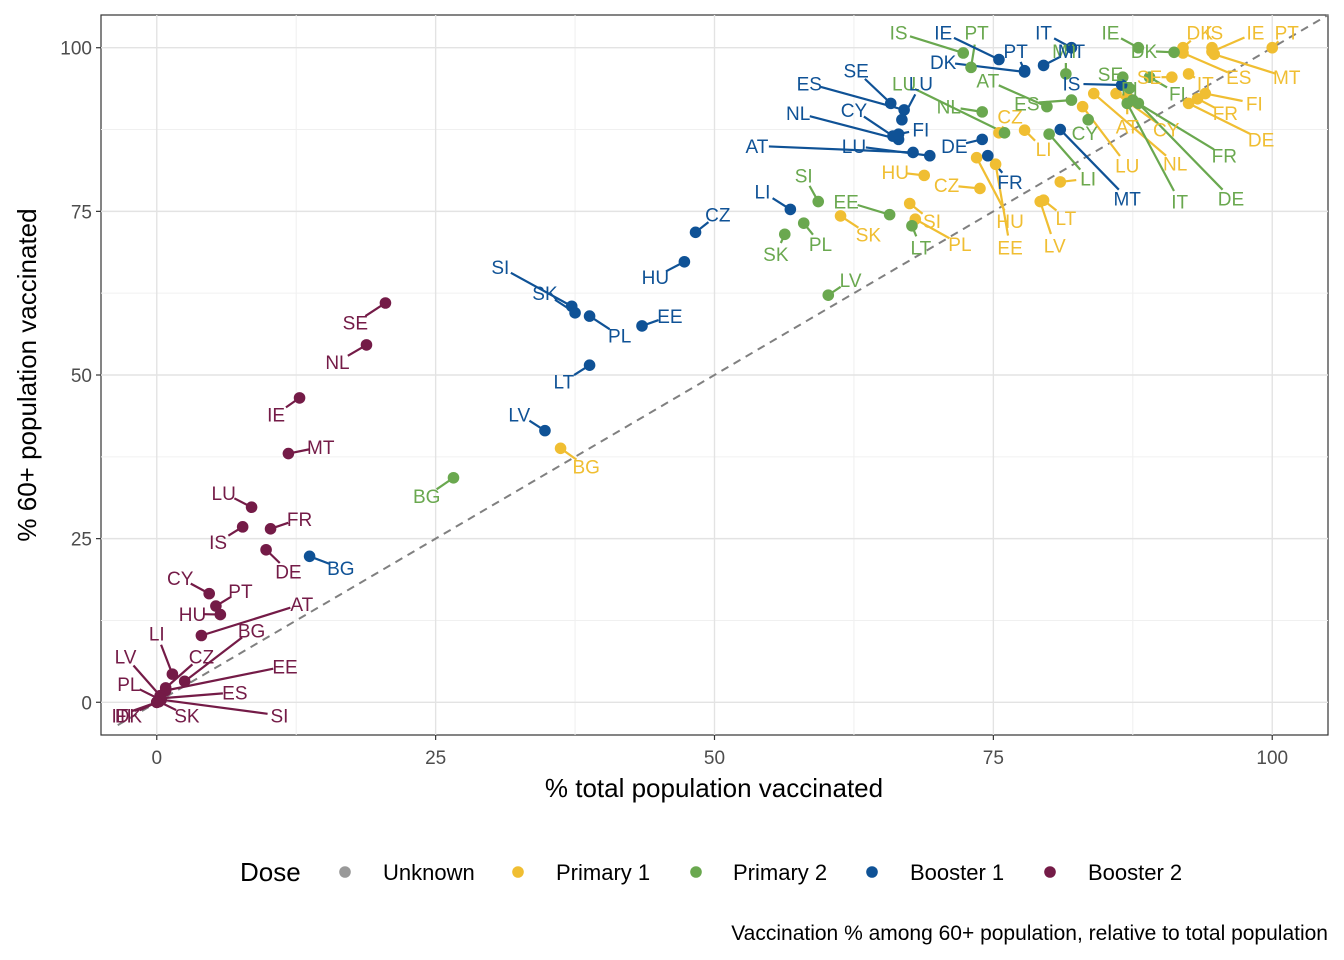 The height and width of the screenshot is (960, 1344). I want to click on y-tick-label: 0, so click(86, 703).